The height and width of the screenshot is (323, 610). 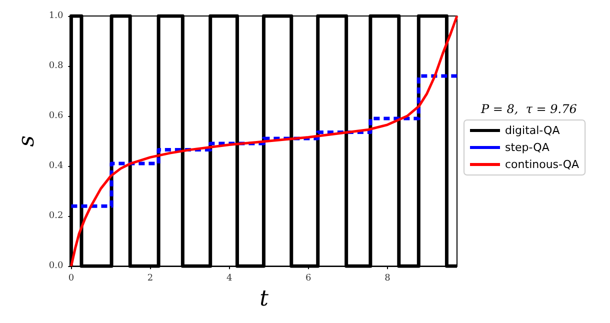 What do you see at coordinates (527, 147) in the screenshot?
I see `legend-label: step-QA` at bounding box center [527, 147].